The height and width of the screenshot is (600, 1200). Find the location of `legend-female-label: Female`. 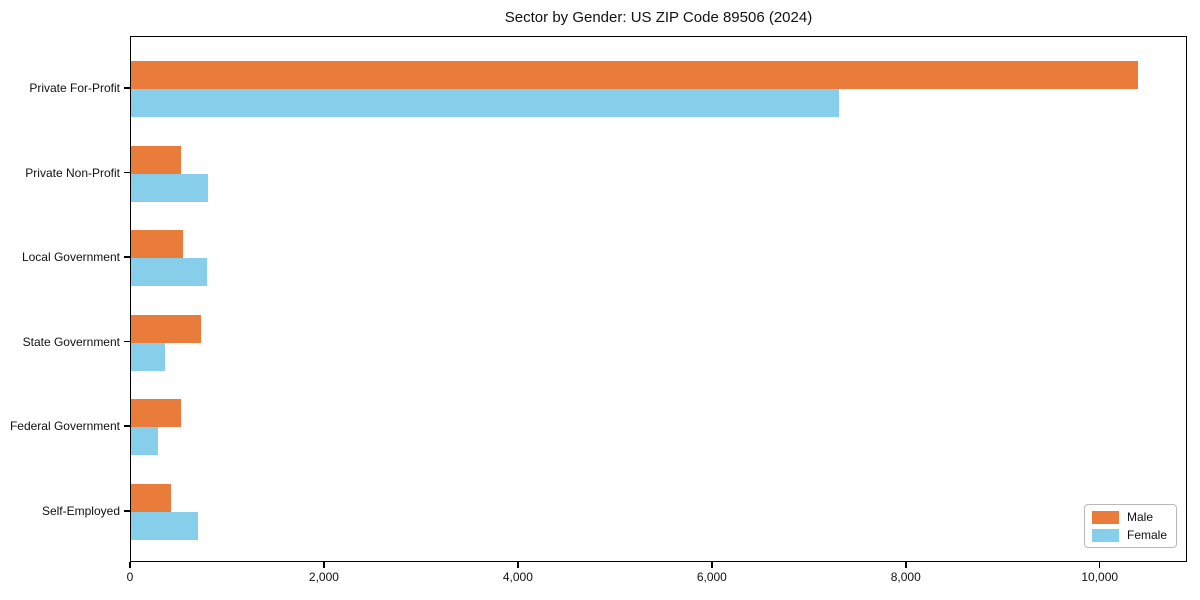

legend-female-label: Female is located at coordinates (1146, 535).